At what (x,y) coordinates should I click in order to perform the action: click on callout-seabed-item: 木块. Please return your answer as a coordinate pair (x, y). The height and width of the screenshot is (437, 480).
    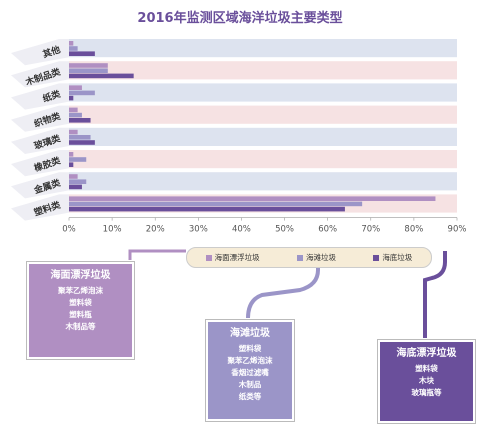
    Looking at the image, I should click on (426, 380).